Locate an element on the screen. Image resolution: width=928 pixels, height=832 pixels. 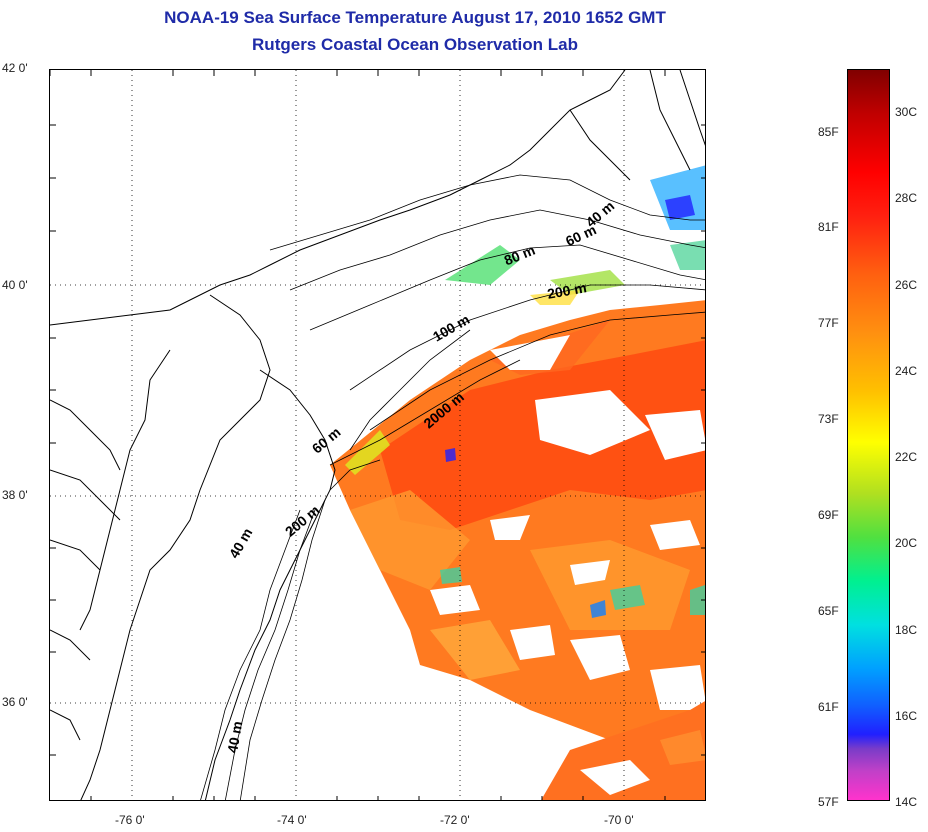
colorbar-label-77f: 77F is located at coordinates (828, 323).